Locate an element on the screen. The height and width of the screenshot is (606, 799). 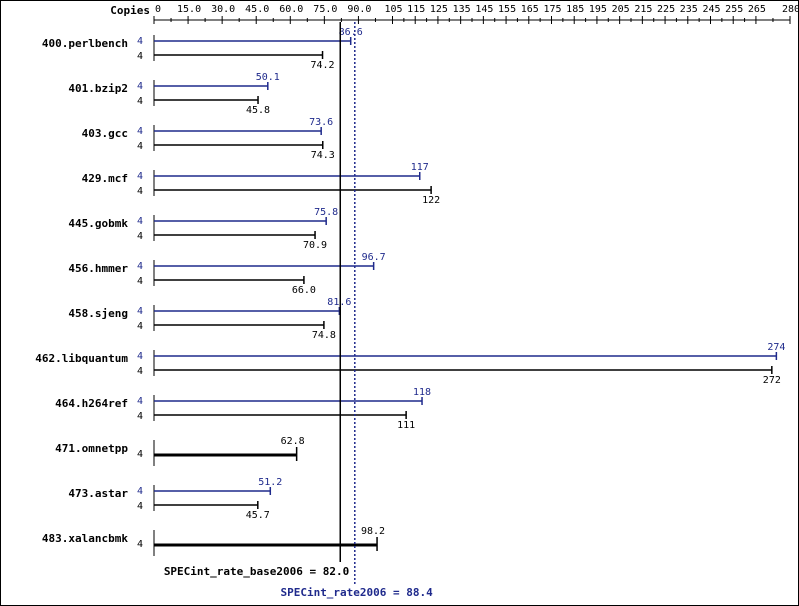
x-tick-label: 245 is located at coordinates (711, 9).